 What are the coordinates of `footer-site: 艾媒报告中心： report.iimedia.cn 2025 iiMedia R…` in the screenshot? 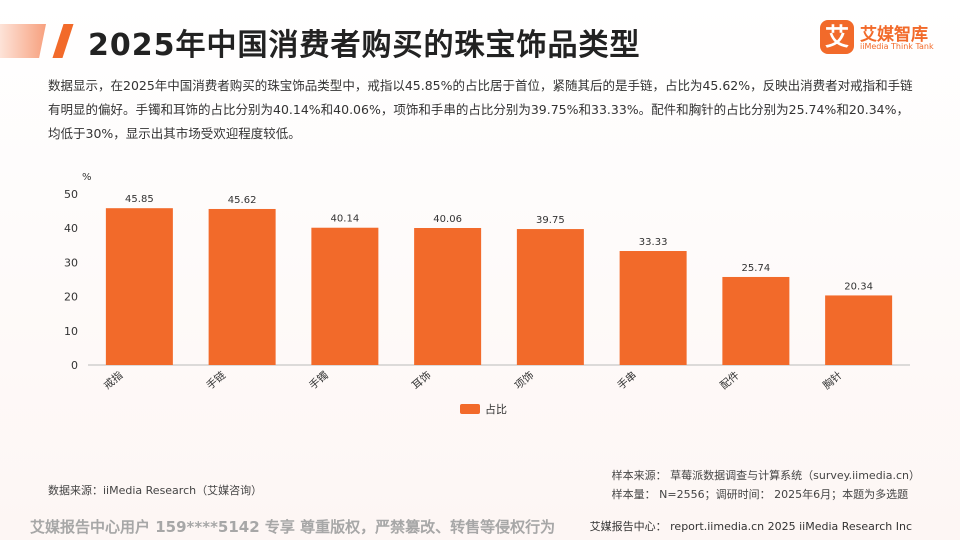 It's located at (750, 526).